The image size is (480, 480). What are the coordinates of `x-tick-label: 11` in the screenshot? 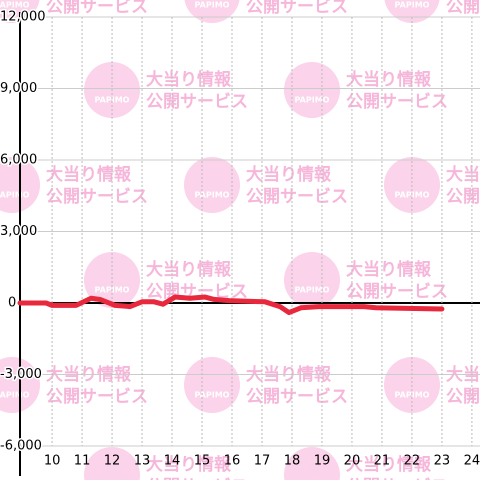 It's located at (82, 461).